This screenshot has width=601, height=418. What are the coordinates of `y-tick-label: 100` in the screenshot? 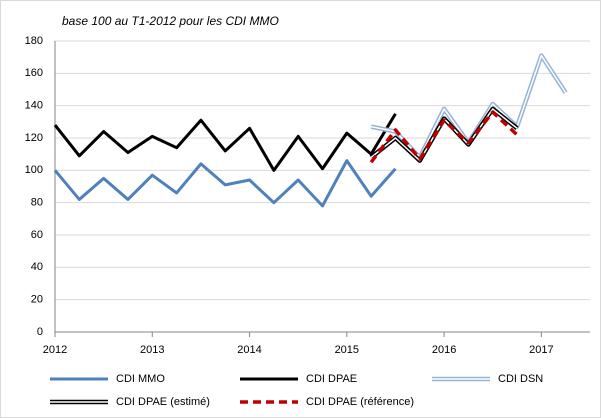 It's located at (34, 170).